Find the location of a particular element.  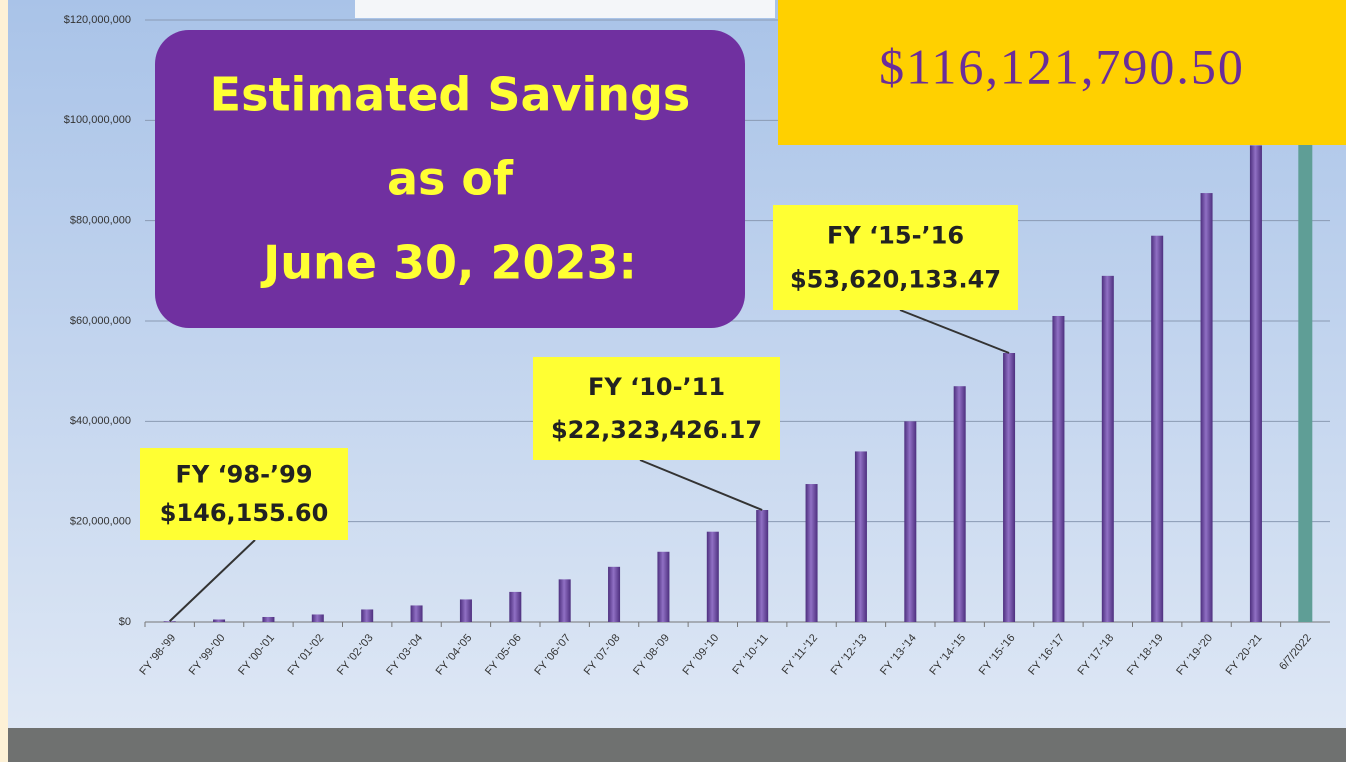

y-tick-label: $40,000,000 is located at coordinates (100, 421).